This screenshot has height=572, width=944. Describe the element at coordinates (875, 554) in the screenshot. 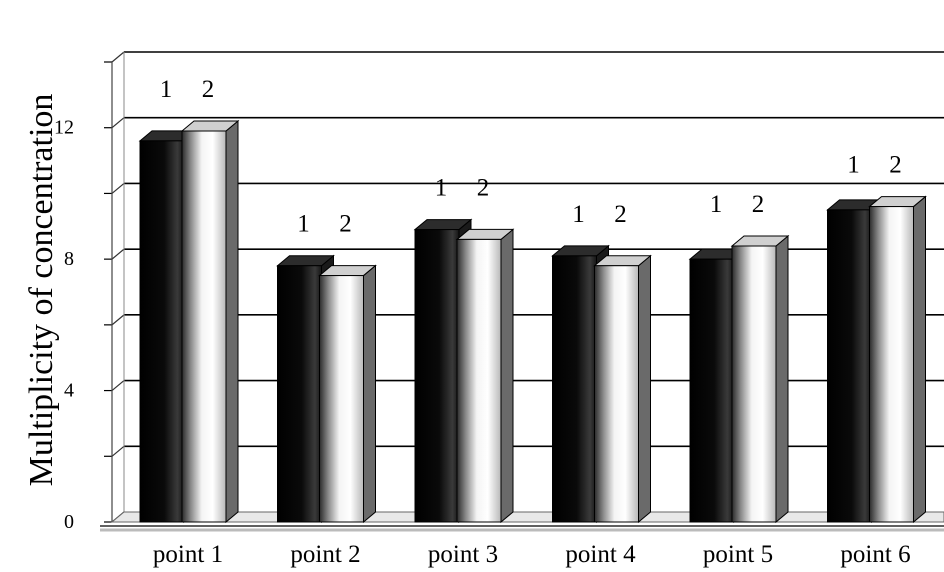

I see `x-tick-label: point 6` at that location.